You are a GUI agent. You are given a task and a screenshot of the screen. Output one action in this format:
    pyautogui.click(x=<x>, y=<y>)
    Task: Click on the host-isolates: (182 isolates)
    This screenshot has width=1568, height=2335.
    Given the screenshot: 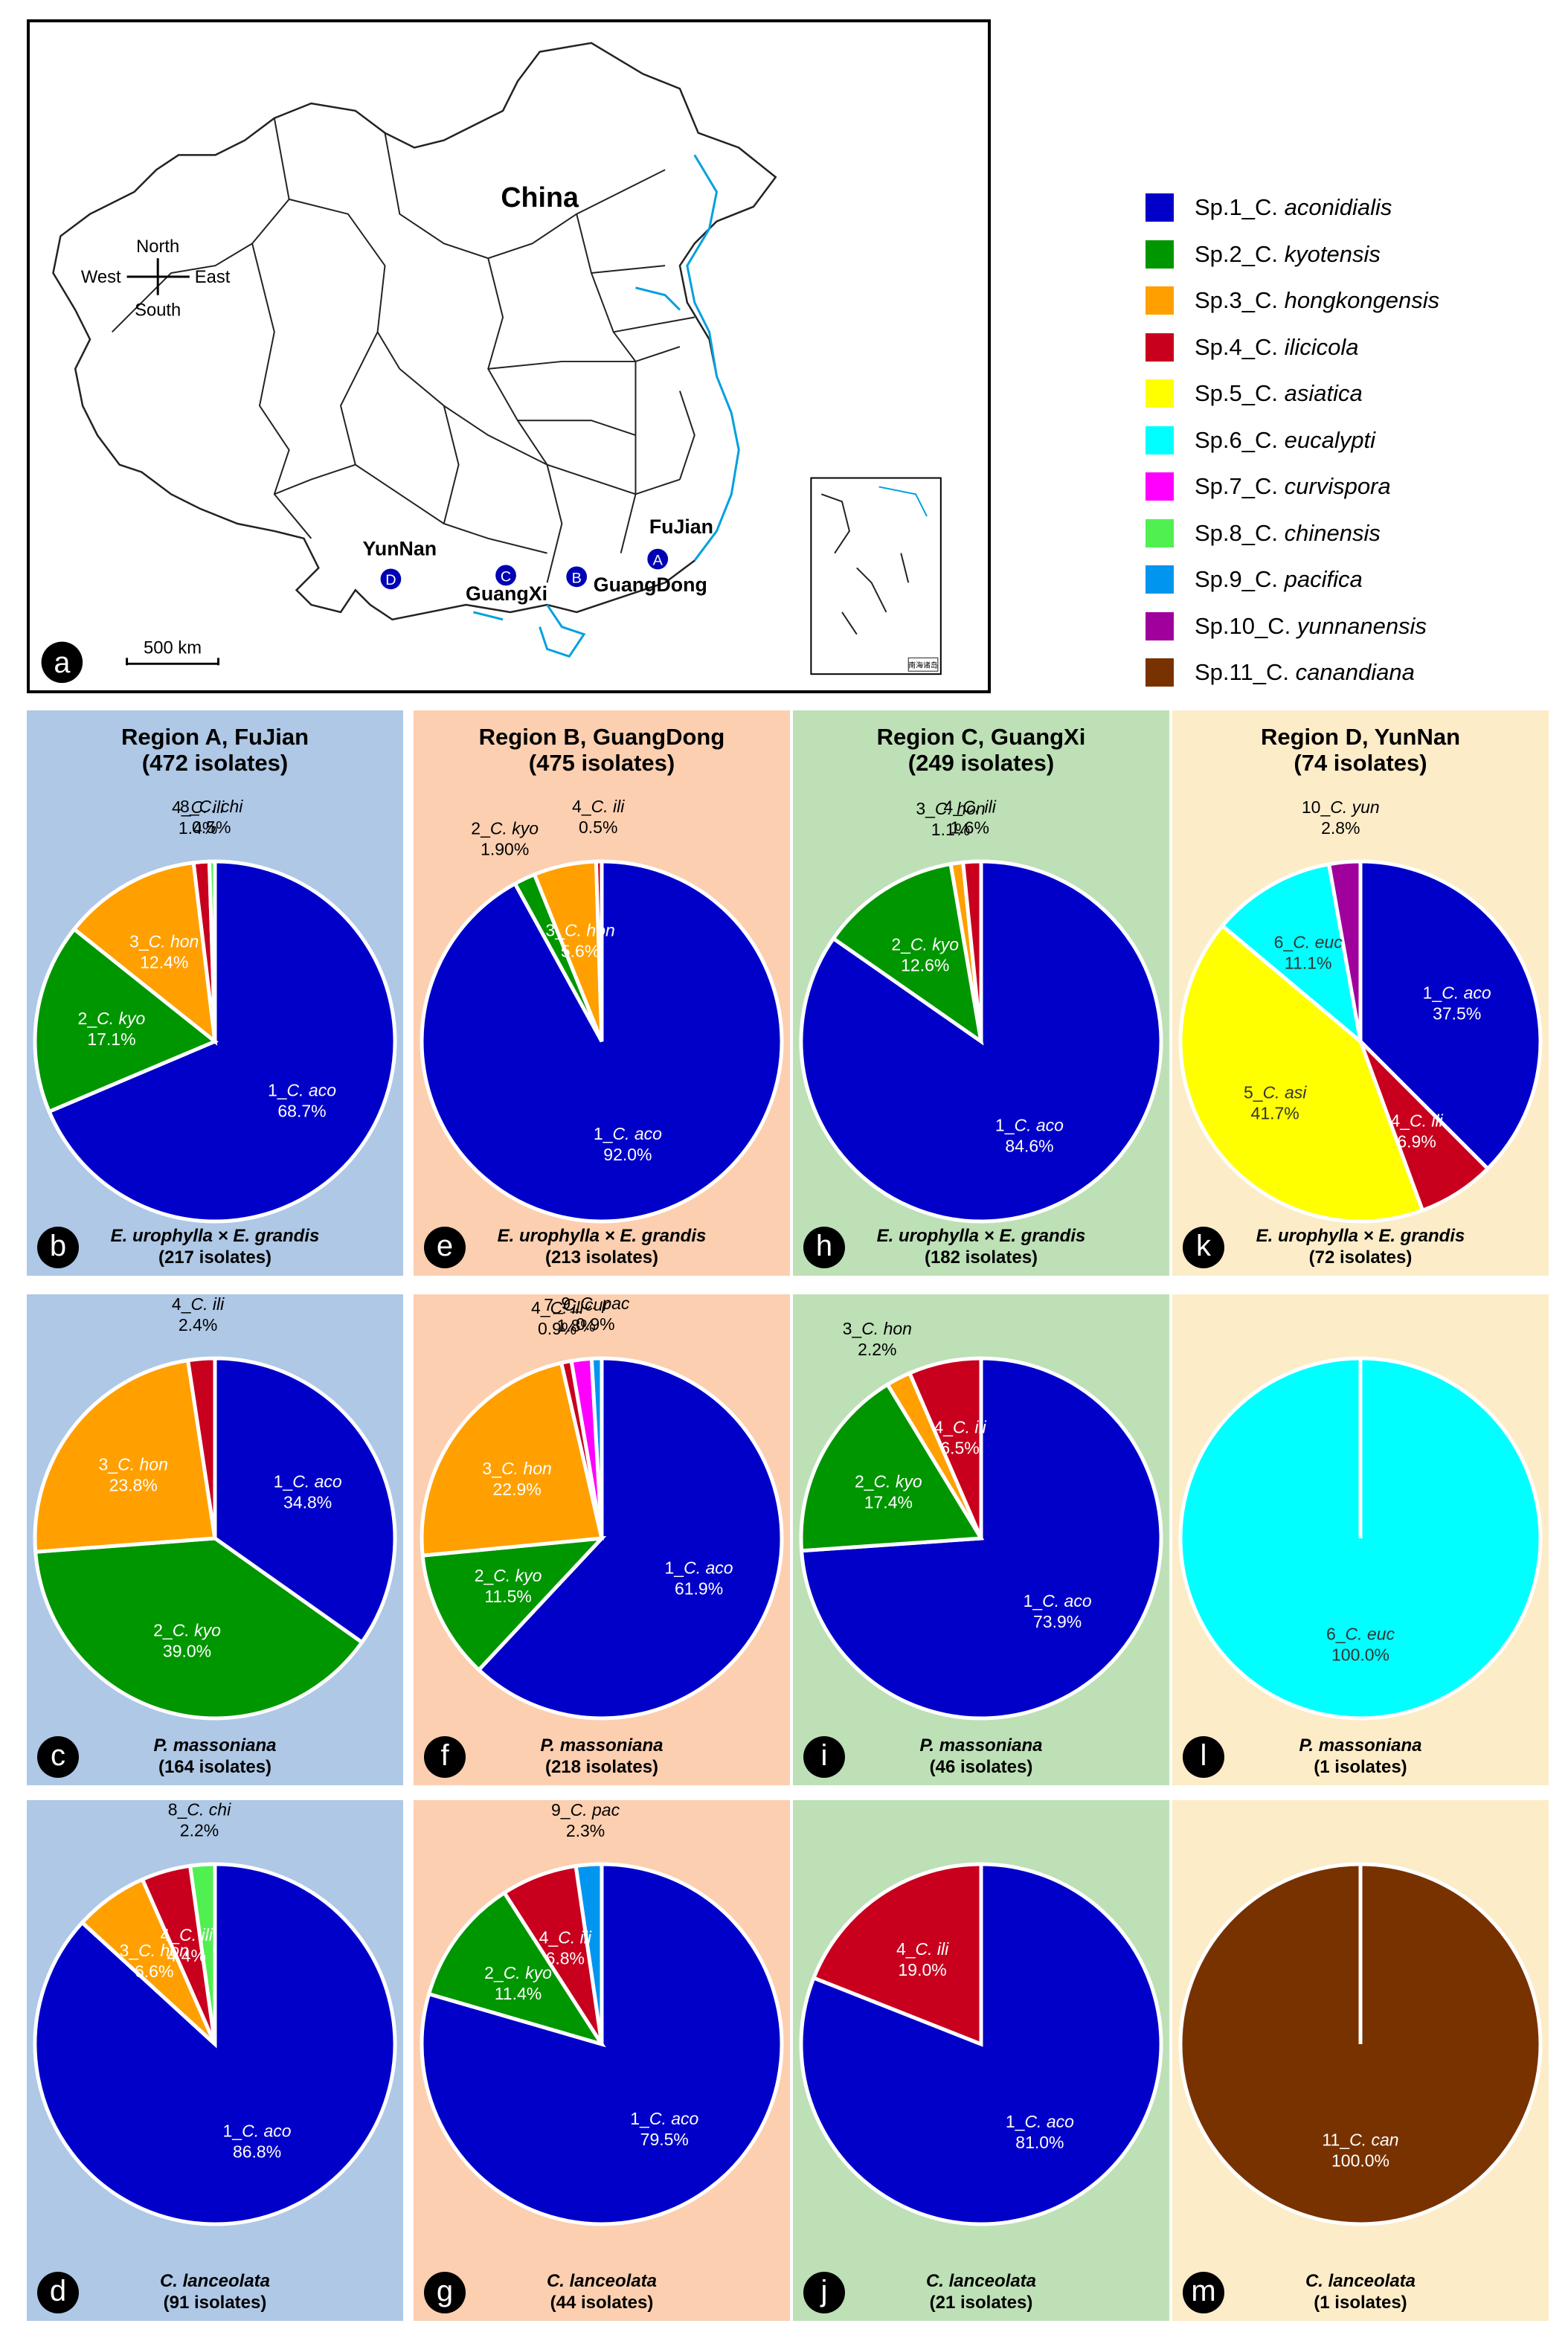 What is the action you would take?
    pyautogui.click(x=981, y=1257)
    